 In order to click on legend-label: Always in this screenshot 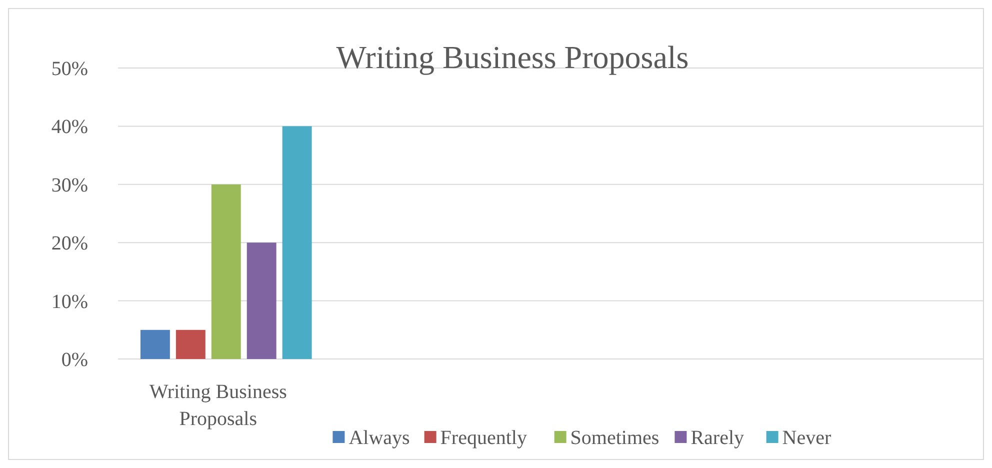, I will do `click(379, 438)`.